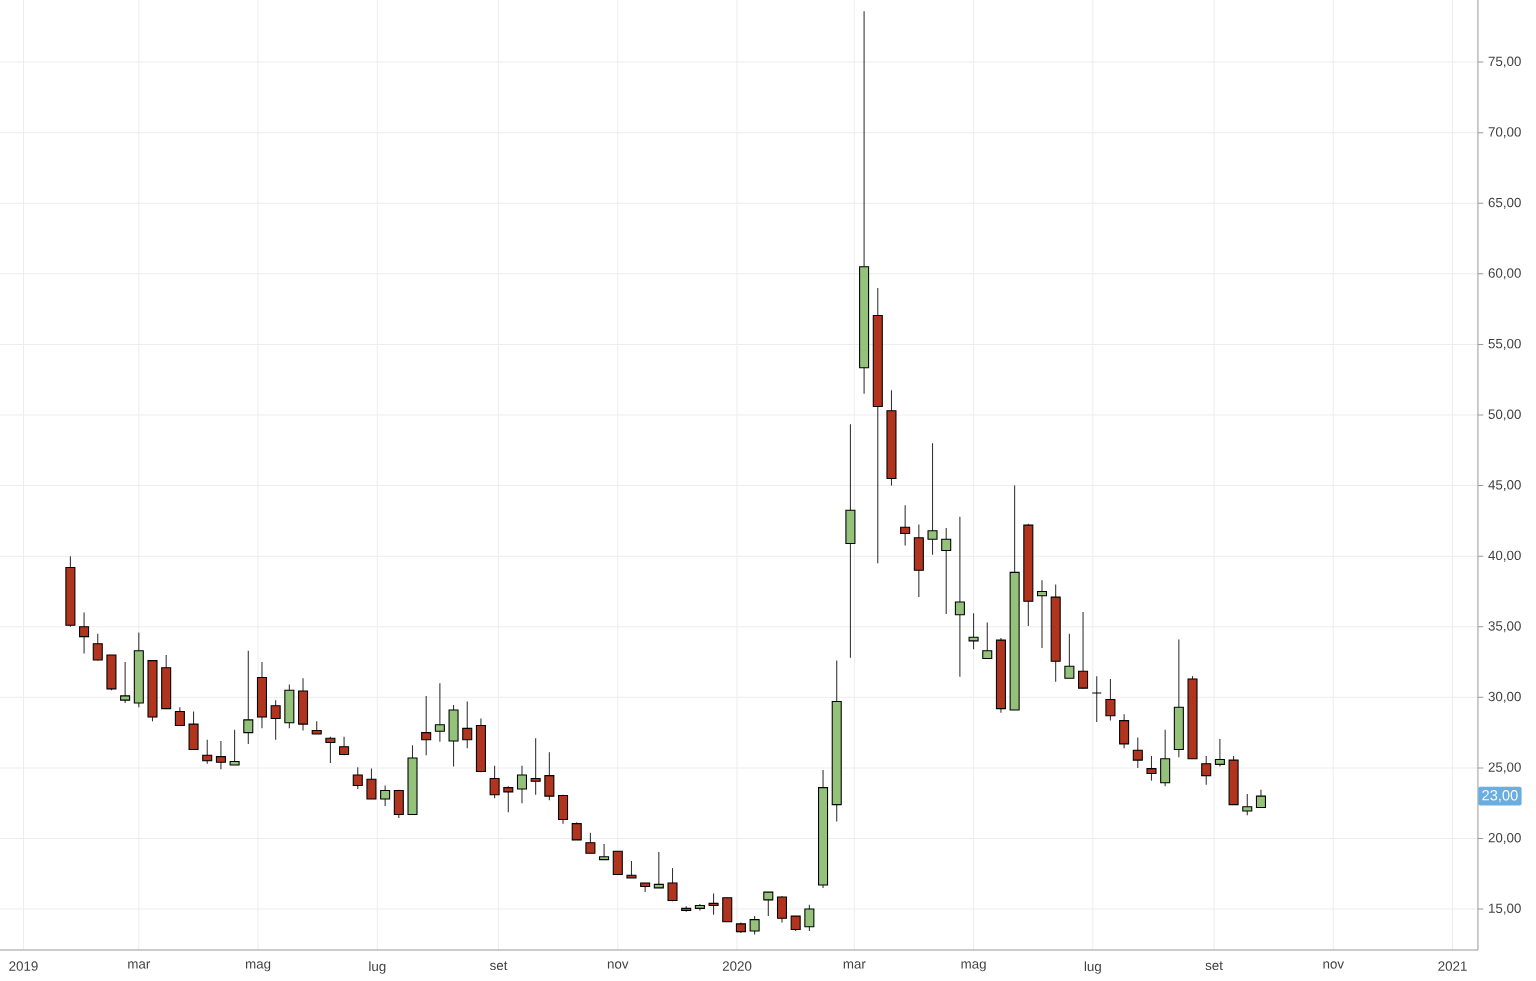 This screenshot has width=1536, height=981. What do you see at coordinates (1504, 838) in the screenshot?
I see `y-tick-label: 20,00` at bounding box center [1504, 838].